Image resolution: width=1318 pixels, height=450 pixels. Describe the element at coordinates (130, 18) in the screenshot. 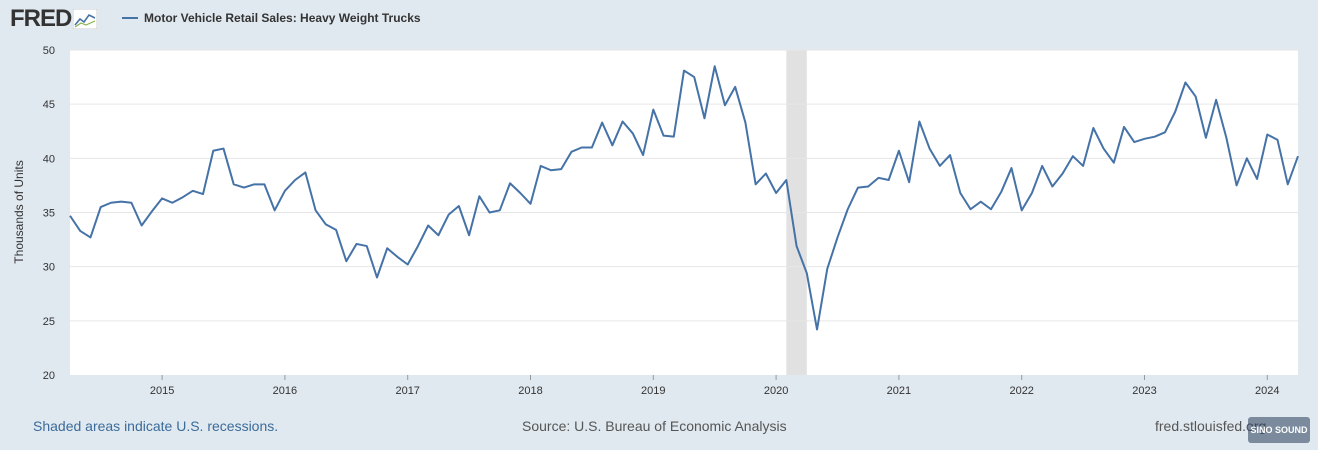

I see `legend-swatch` at that location.